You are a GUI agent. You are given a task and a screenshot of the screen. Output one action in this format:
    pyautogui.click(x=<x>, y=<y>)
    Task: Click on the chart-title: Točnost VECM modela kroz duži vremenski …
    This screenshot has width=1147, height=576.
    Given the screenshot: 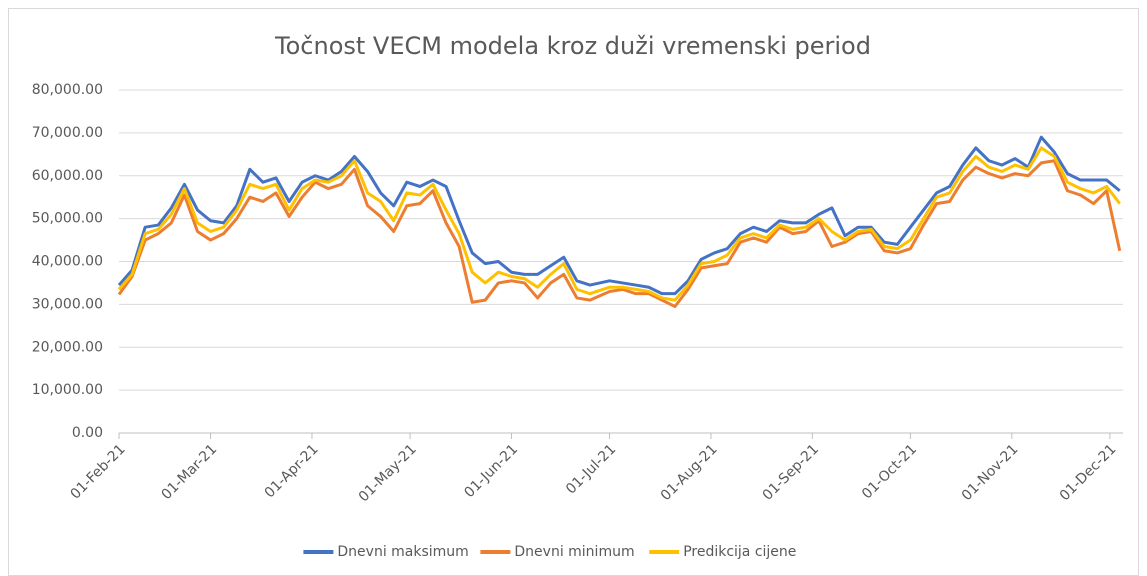 What is the action you would take?
    pyautogui.click(x=572, y=46)
    